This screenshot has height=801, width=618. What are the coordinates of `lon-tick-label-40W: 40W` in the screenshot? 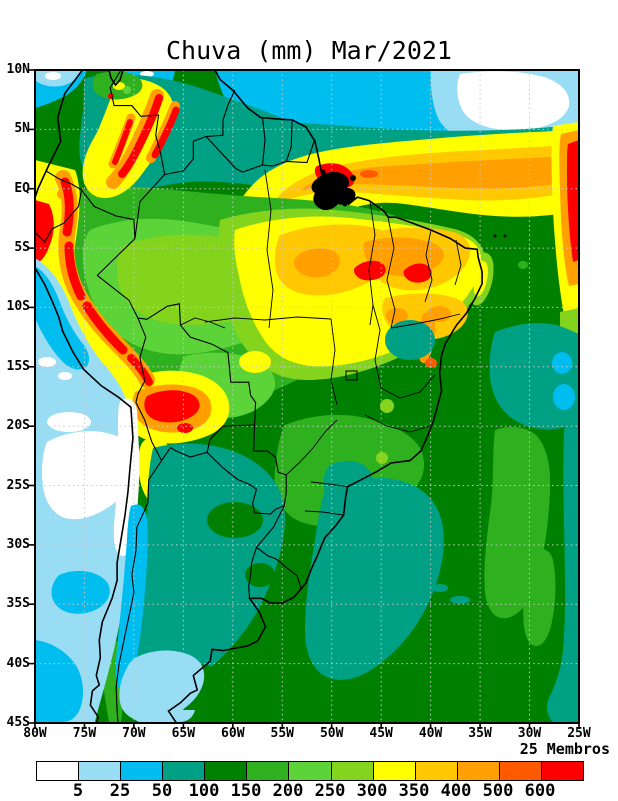 It's located at (430, 733).